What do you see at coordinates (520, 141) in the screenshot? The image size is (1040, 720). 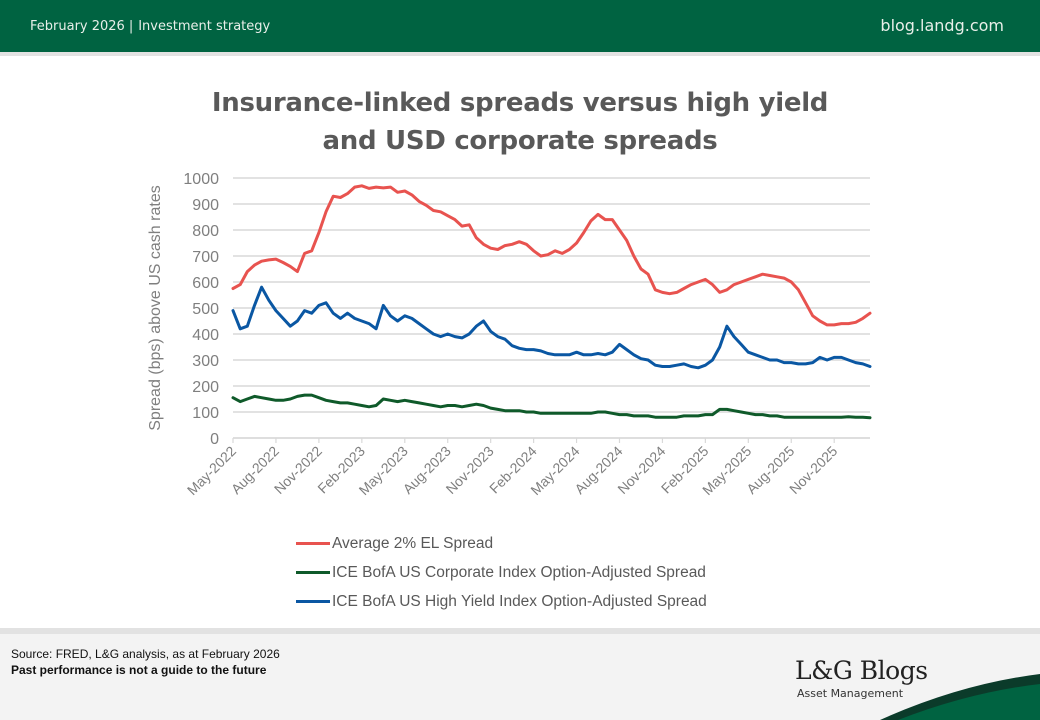 I see `chart-title-line-2: and USD corporate spreads` at bounding box center [520, 141].